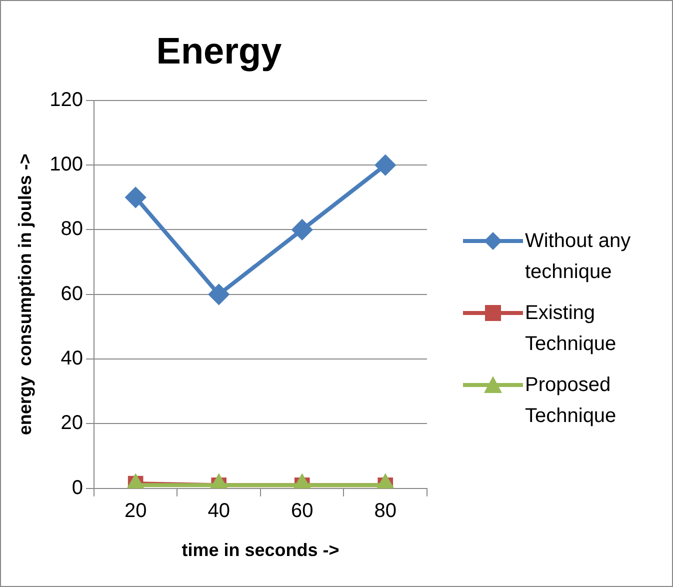 Image resolution: width=673 pixels, height=587 pixels. What do you see at coordinates (71, 229) in the screenshot?
I see `y-tick-label: 80` at bounding box center [71, 229].